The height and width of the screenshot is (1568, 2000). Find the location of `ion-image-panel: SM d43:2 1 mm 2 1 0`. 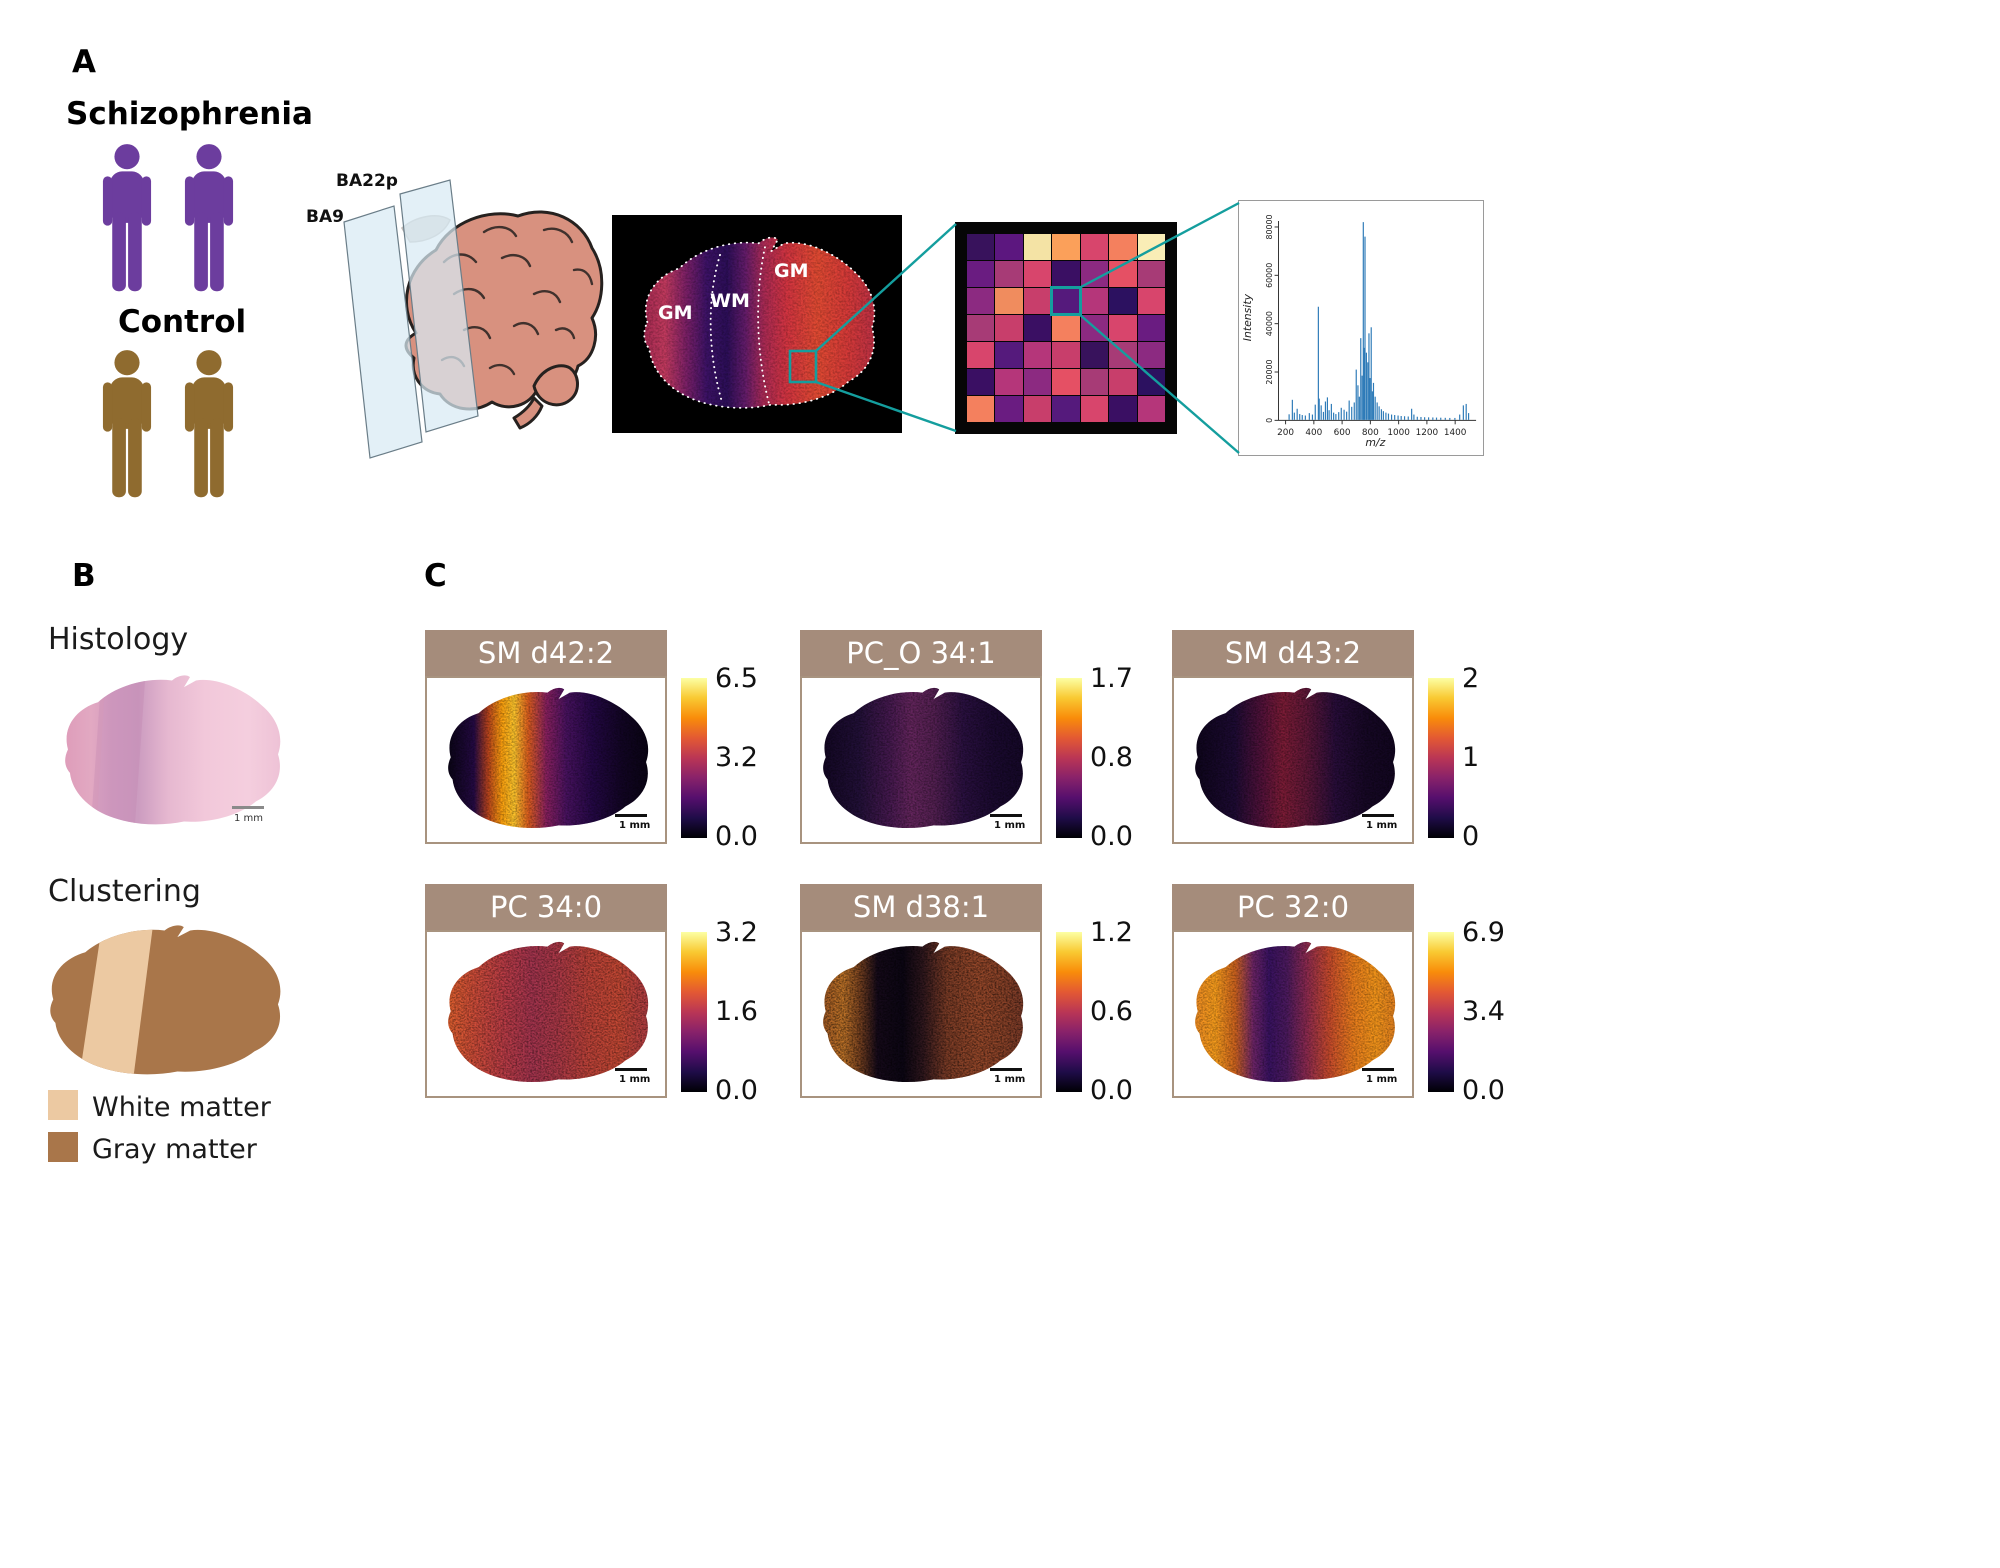

ion-image-panel: SM d43:2 1 mm 2 1 0 is located at coordinates (1348, 740).